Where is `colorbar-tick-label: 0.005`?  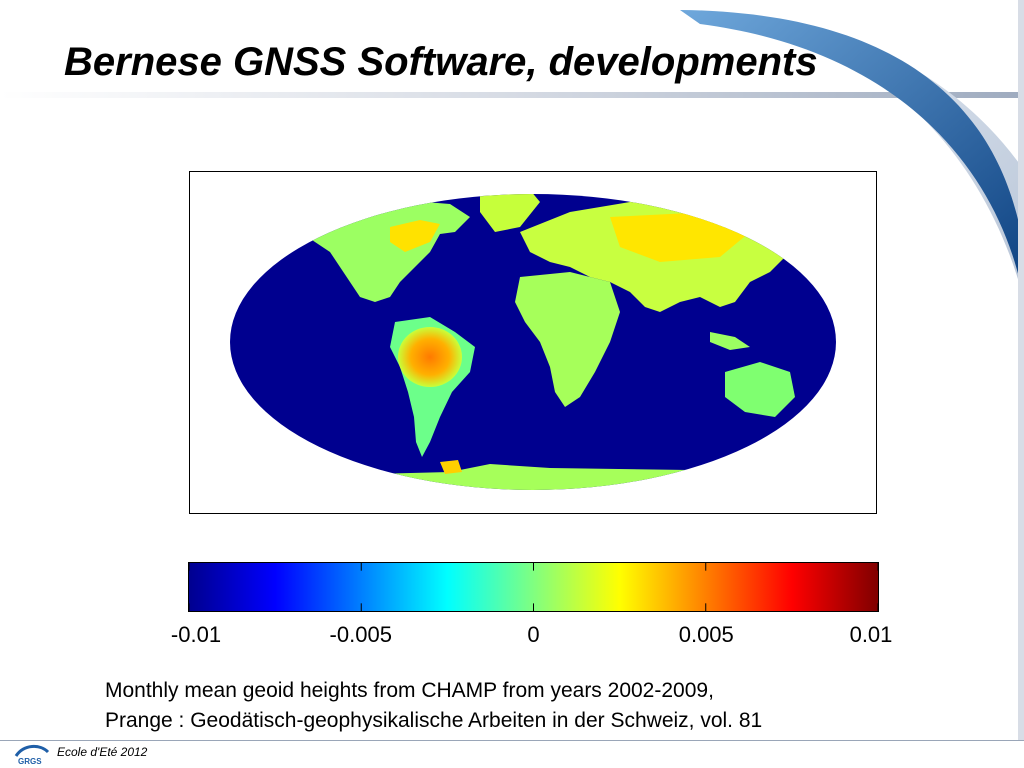
colorbar-tick-label: 0.005 is located at coordinates (706, 634).